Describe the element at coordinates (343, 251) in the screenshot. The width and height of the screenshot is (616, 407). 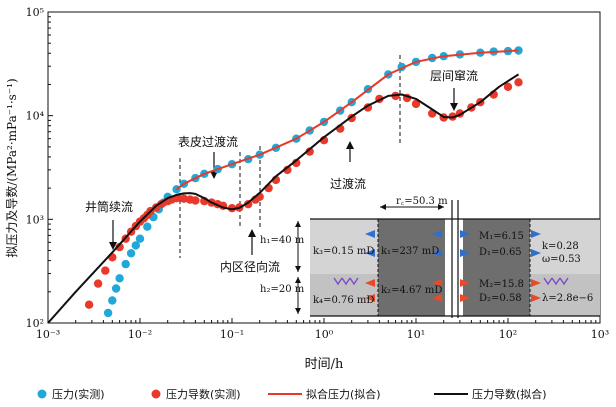
I see `inset-k3: k₃=0.15 mD` at that location.